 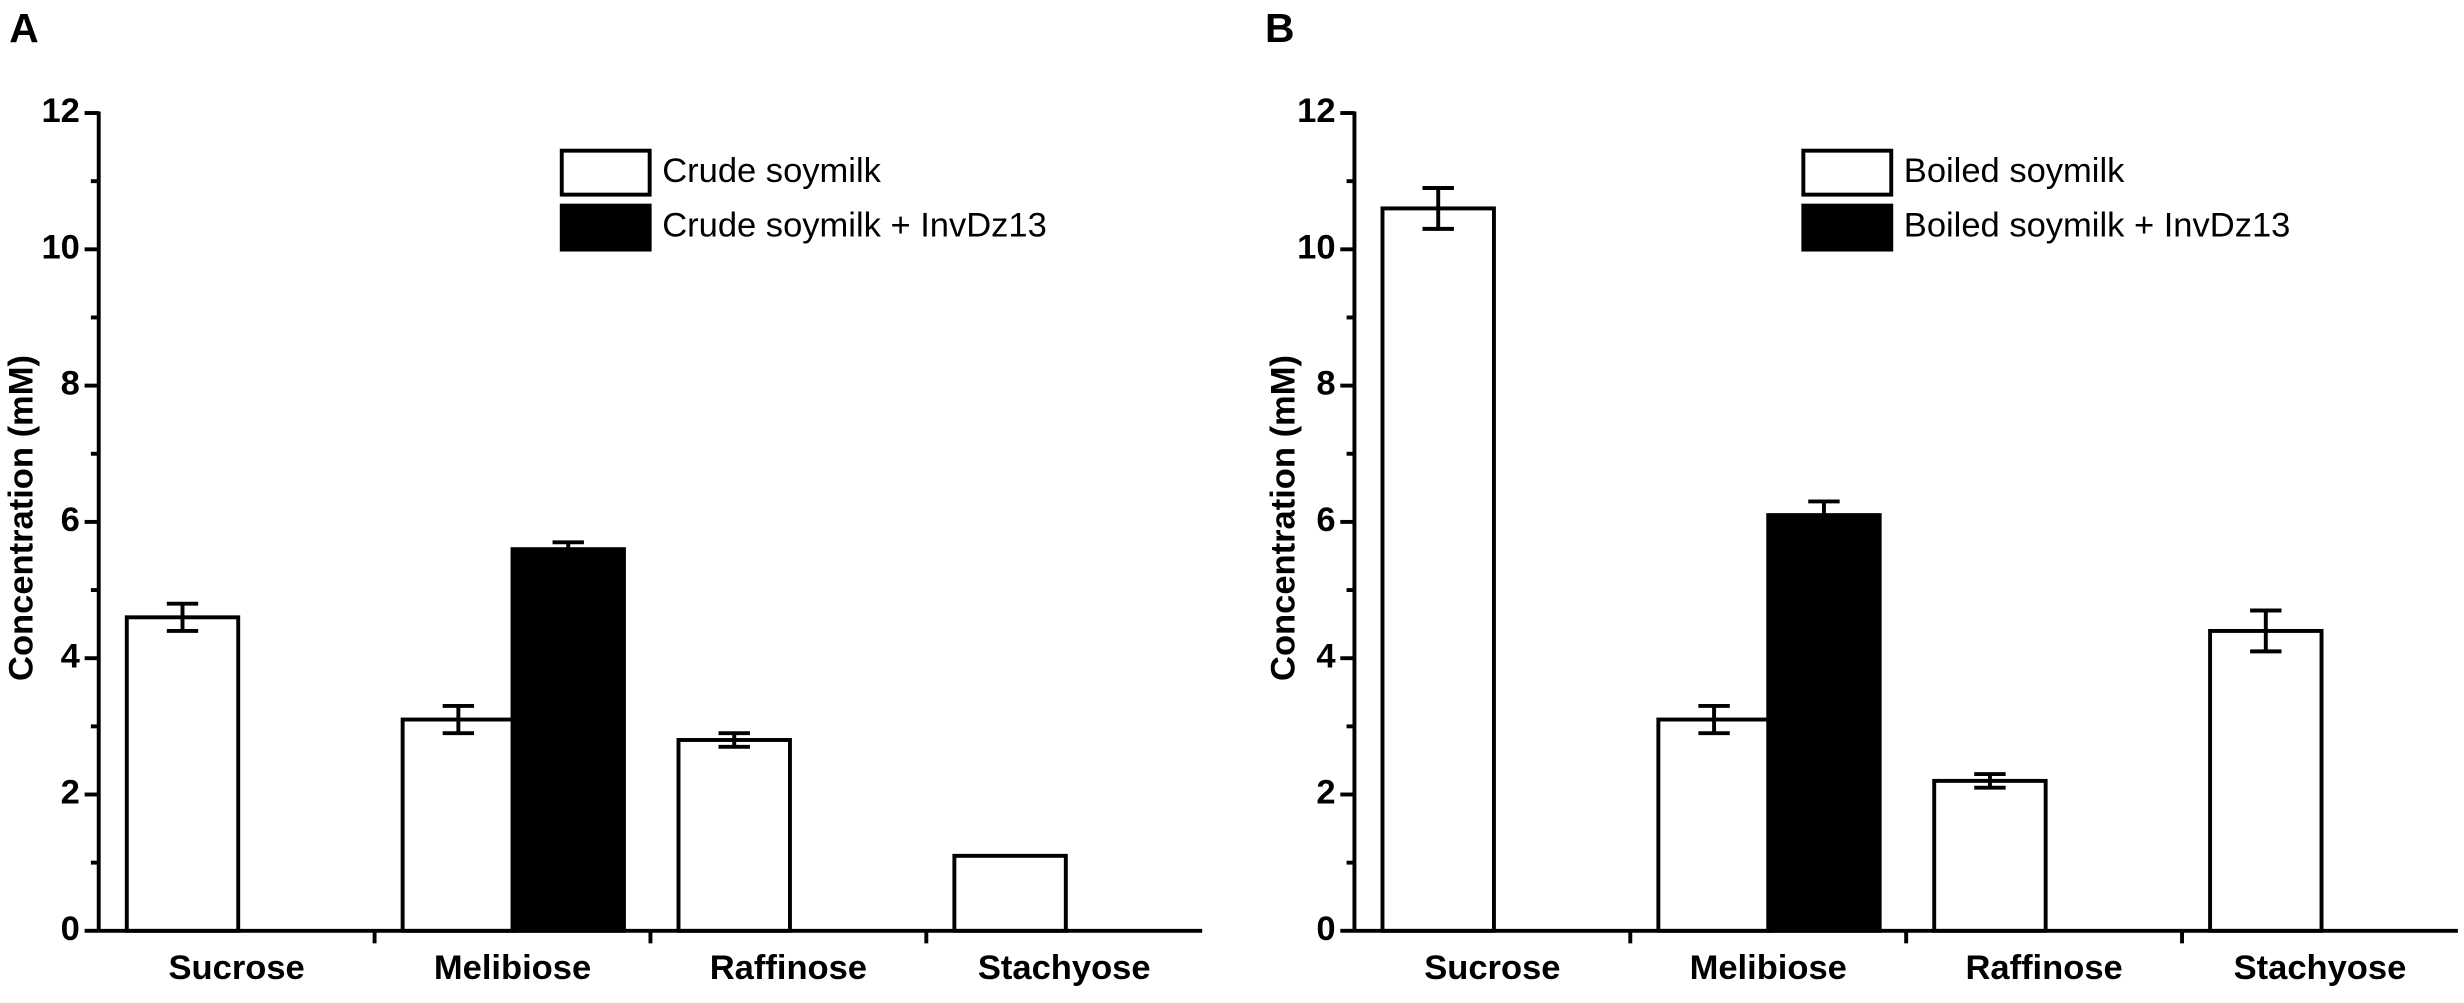 I want to click on legend-label: Boiled soymilk, so click(x=2014, y=171).